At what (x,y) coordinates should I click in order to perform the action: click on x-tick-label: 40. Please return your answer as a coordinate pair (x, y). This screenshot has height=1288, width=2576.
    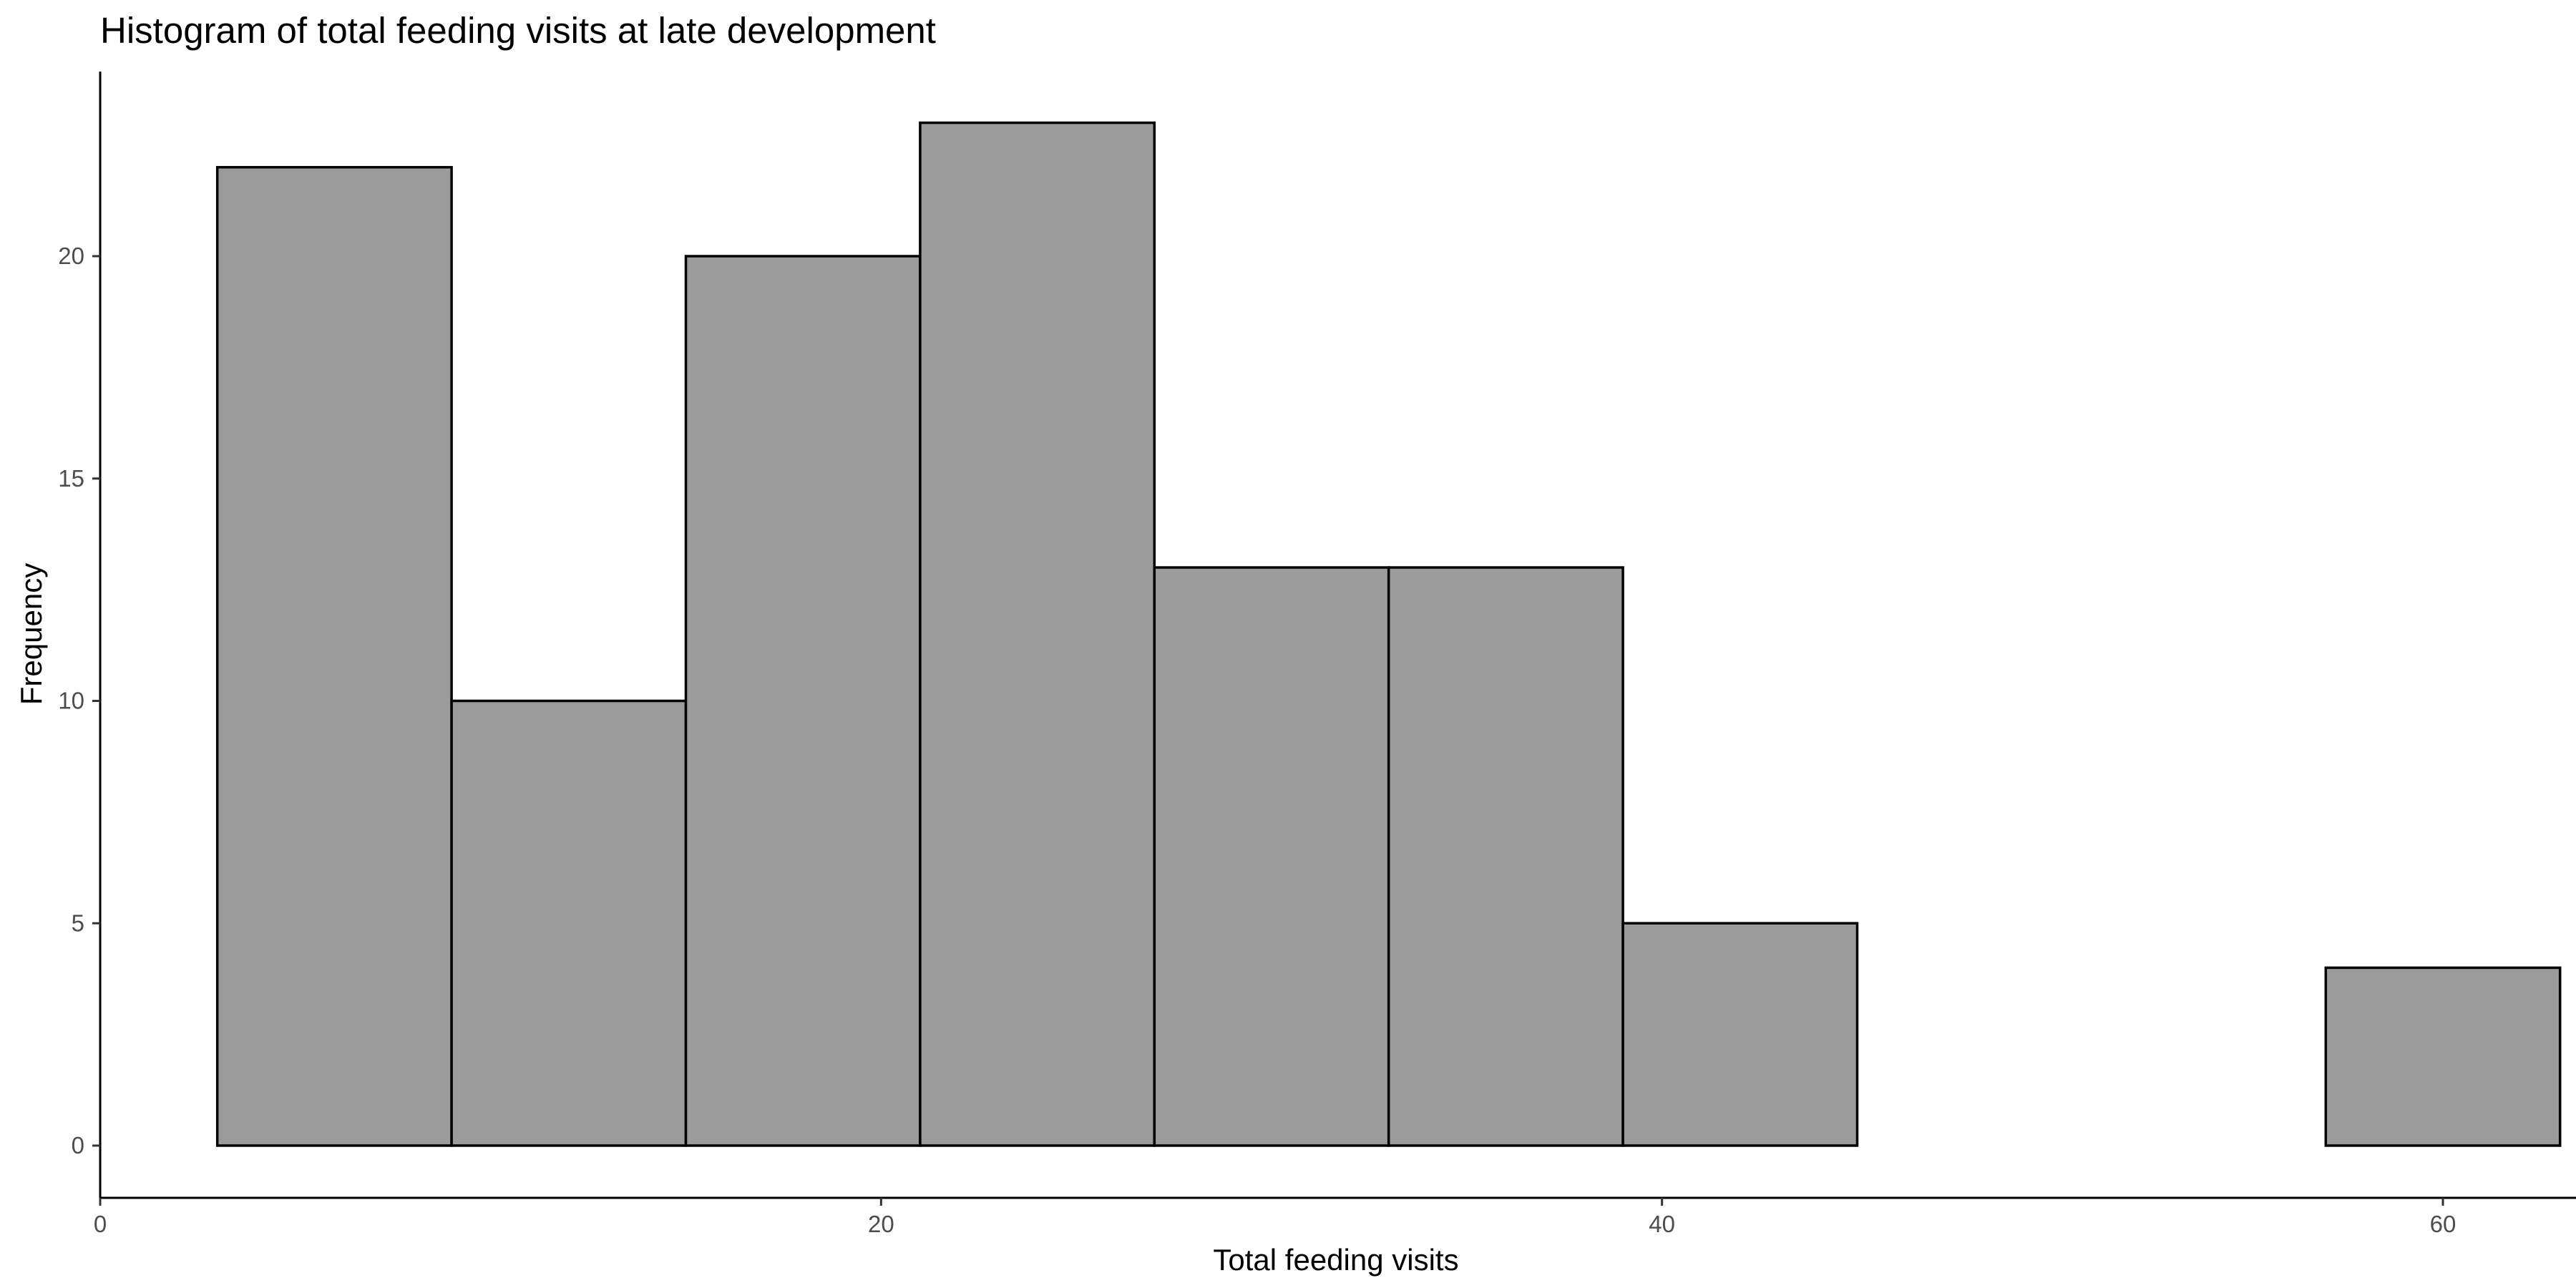
    Looking at the image, I should click on (1662, 1224).